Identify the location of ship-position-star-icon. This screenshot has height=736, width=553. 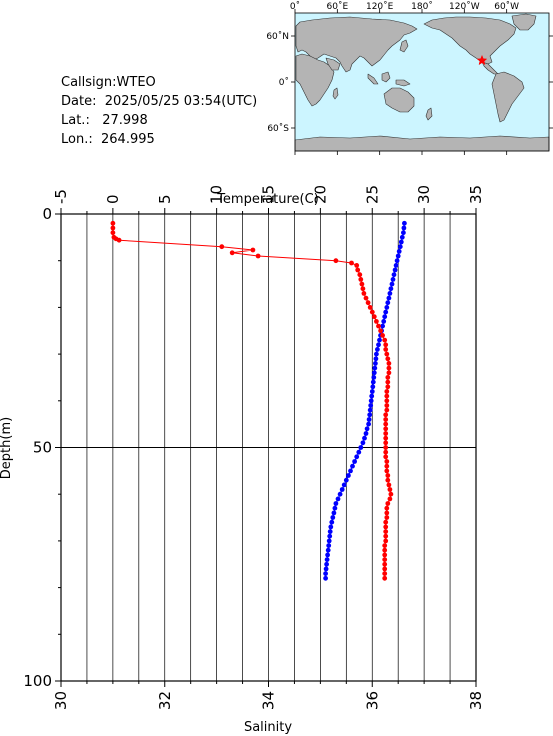
(482, 60).